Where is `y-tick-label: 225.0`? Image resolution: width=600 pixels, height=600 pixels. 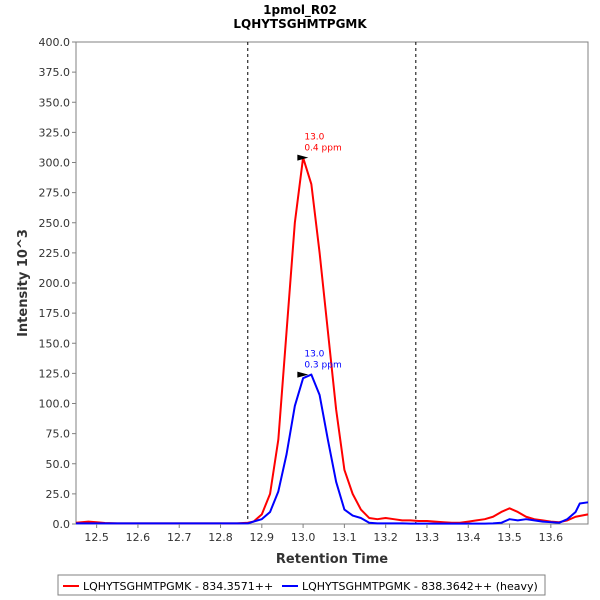 y-tick-label: 225.0 is located at coordinates (55, 253).